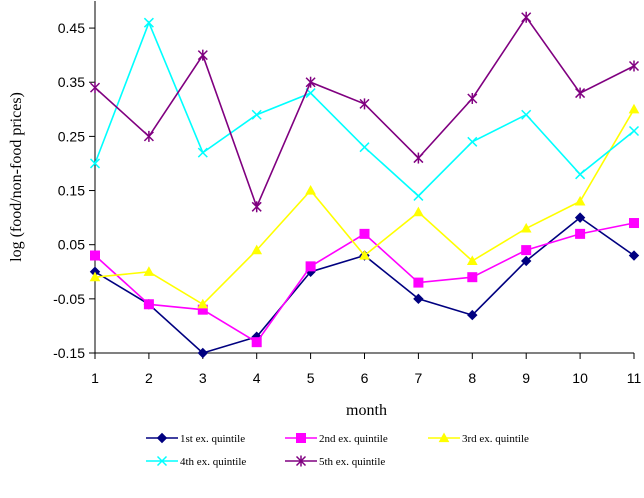 This screenshot has width=644, height=498. What do you see at coordinates (365, 378) in the screenshot?
I see `x-tick-label: 6` at bounding box center [365, 378].